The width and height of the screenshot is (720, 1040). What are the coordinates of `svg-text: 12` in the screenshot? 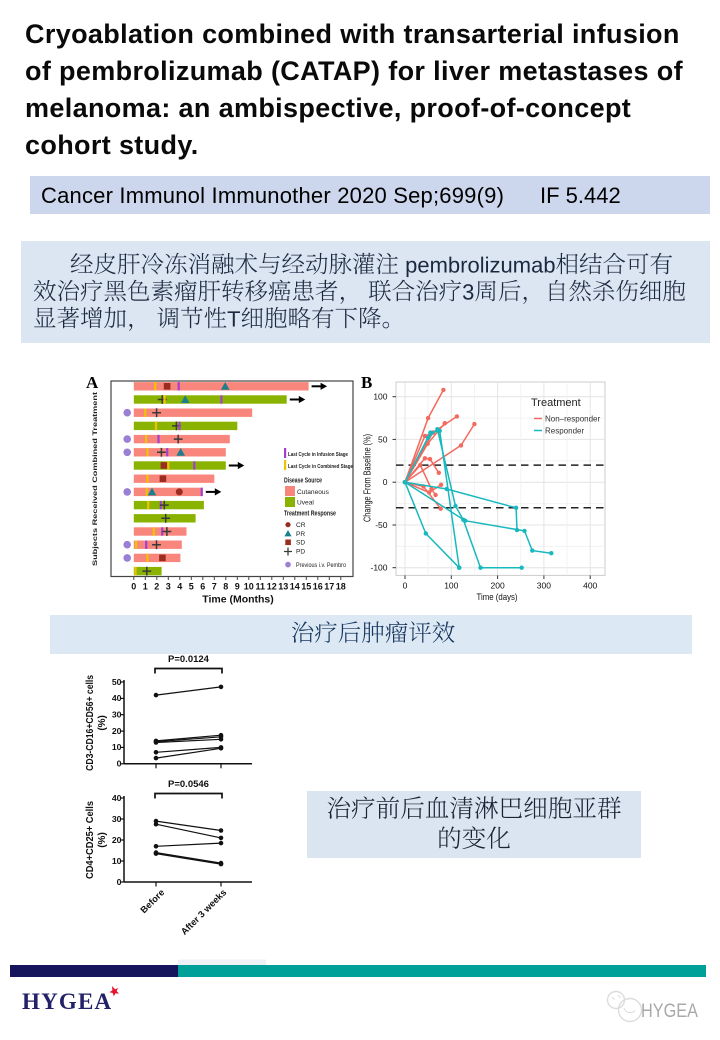 It's located at (272, 587).